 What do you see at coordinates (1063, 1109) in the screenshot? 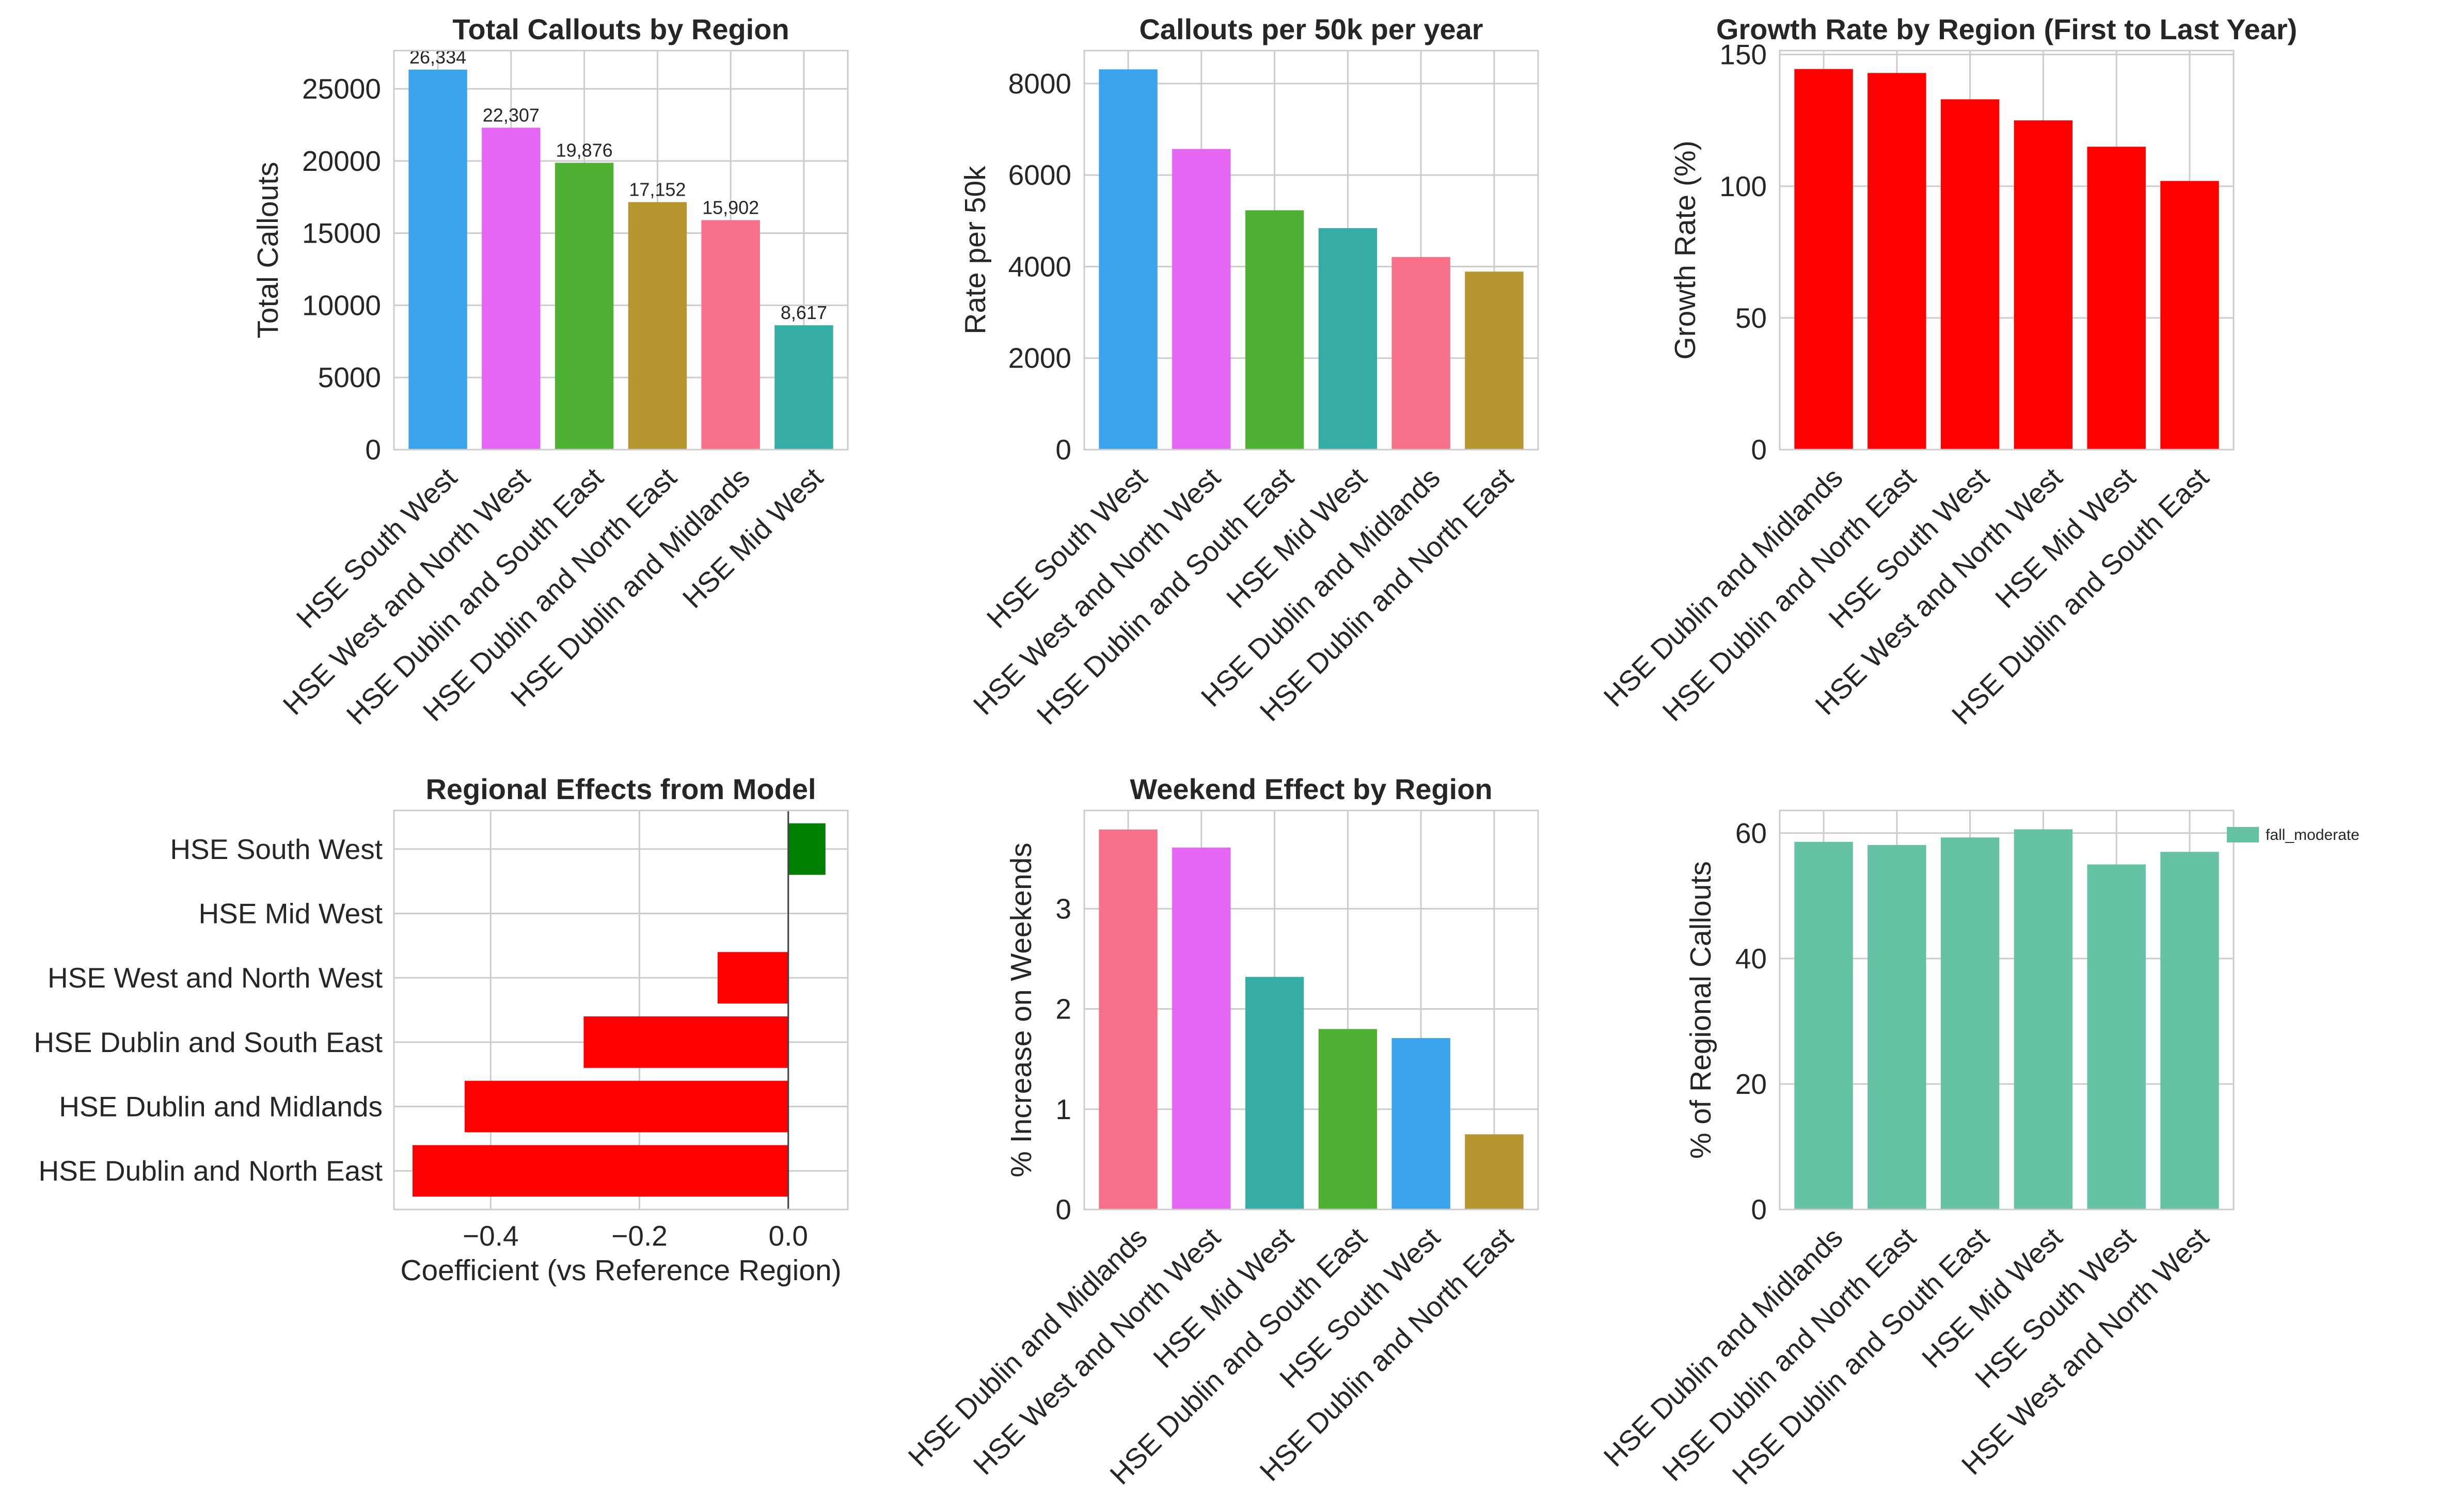
I see `ytick-label: 1` at bounding box center [1063, 1109].